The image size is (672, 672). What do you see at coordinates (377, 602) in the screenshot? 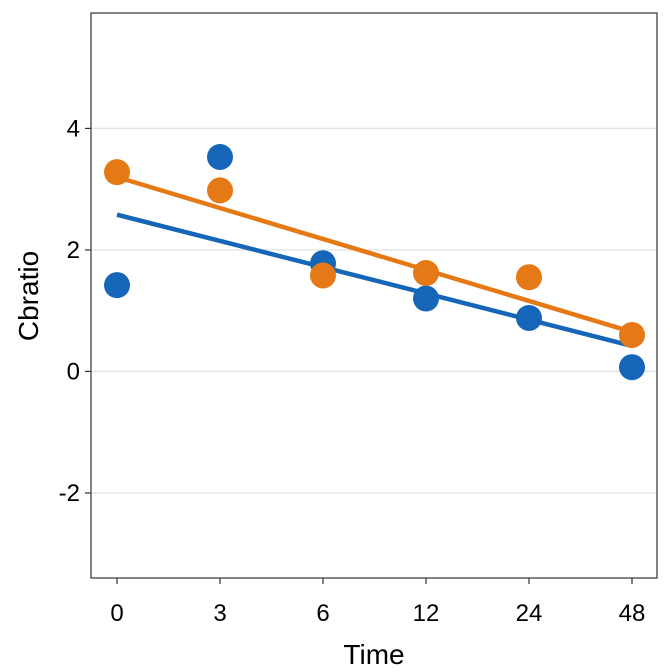
I see `x-axis: 0 3 6 12 24 48` at bounding box center [377, 602].